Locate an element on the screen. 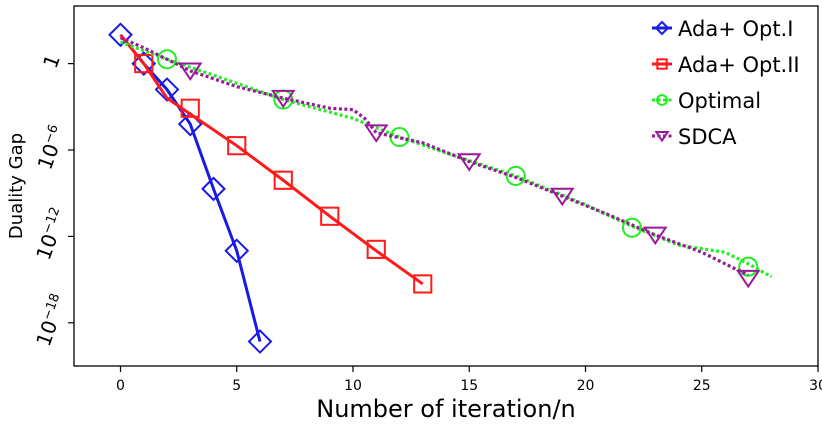 This screenshot has width=822, height=425. legend-label: Ada+ Opt.II is located at coordinates (739, 65).